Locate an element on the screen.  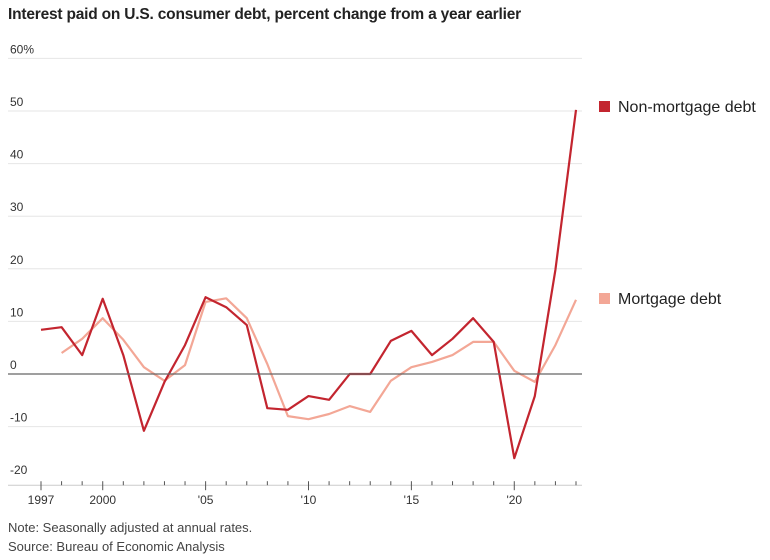
x-tick-label: 2000 is located at coordinates (102, 500).